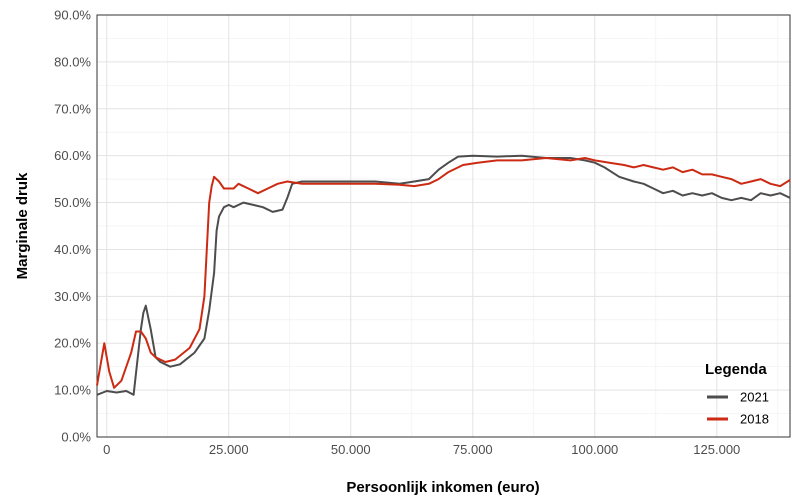 The image size is (792, 500). What do you see at coordinates (106, 449) in the screenshot?
I see `x-tick-label: 0` at bounding box center [106, 449].